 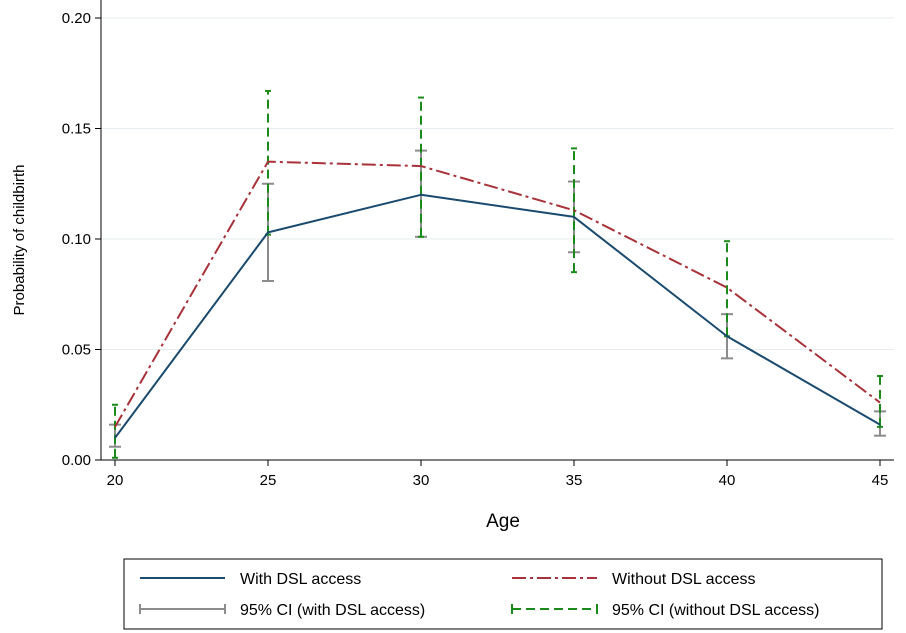 What do you see at coordinates (115, 480) in the screenshot?
I see `x-tick-label: 20` at bounding box center [115, 480].